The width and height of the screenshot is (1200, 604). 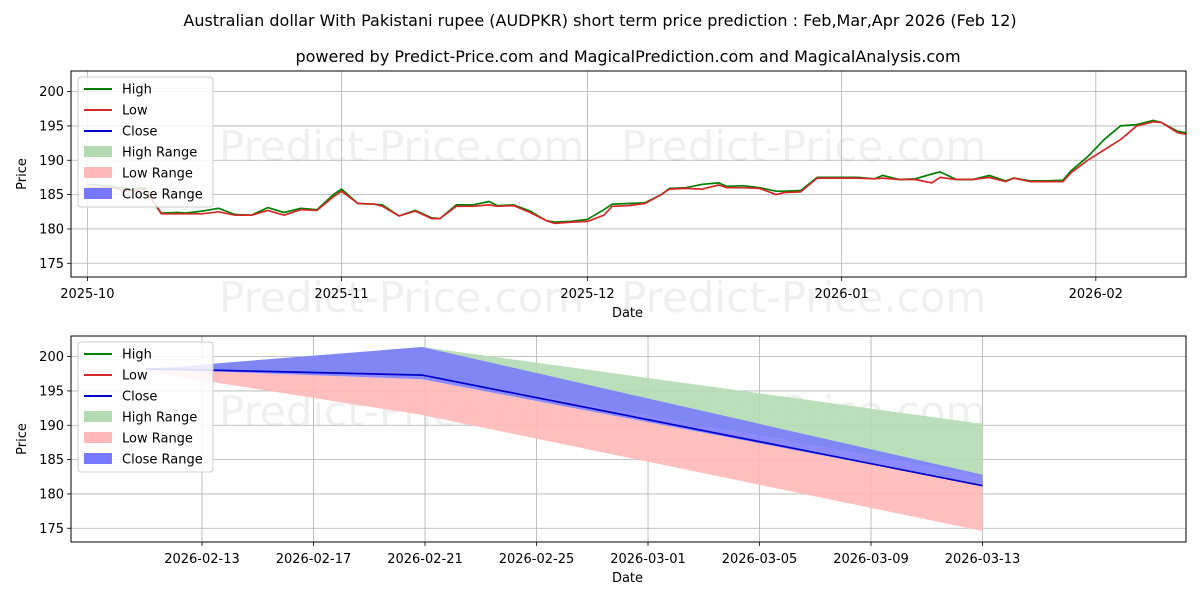 I want to click on x-tick-label: 2026-02, so click(x=1096, y=294).